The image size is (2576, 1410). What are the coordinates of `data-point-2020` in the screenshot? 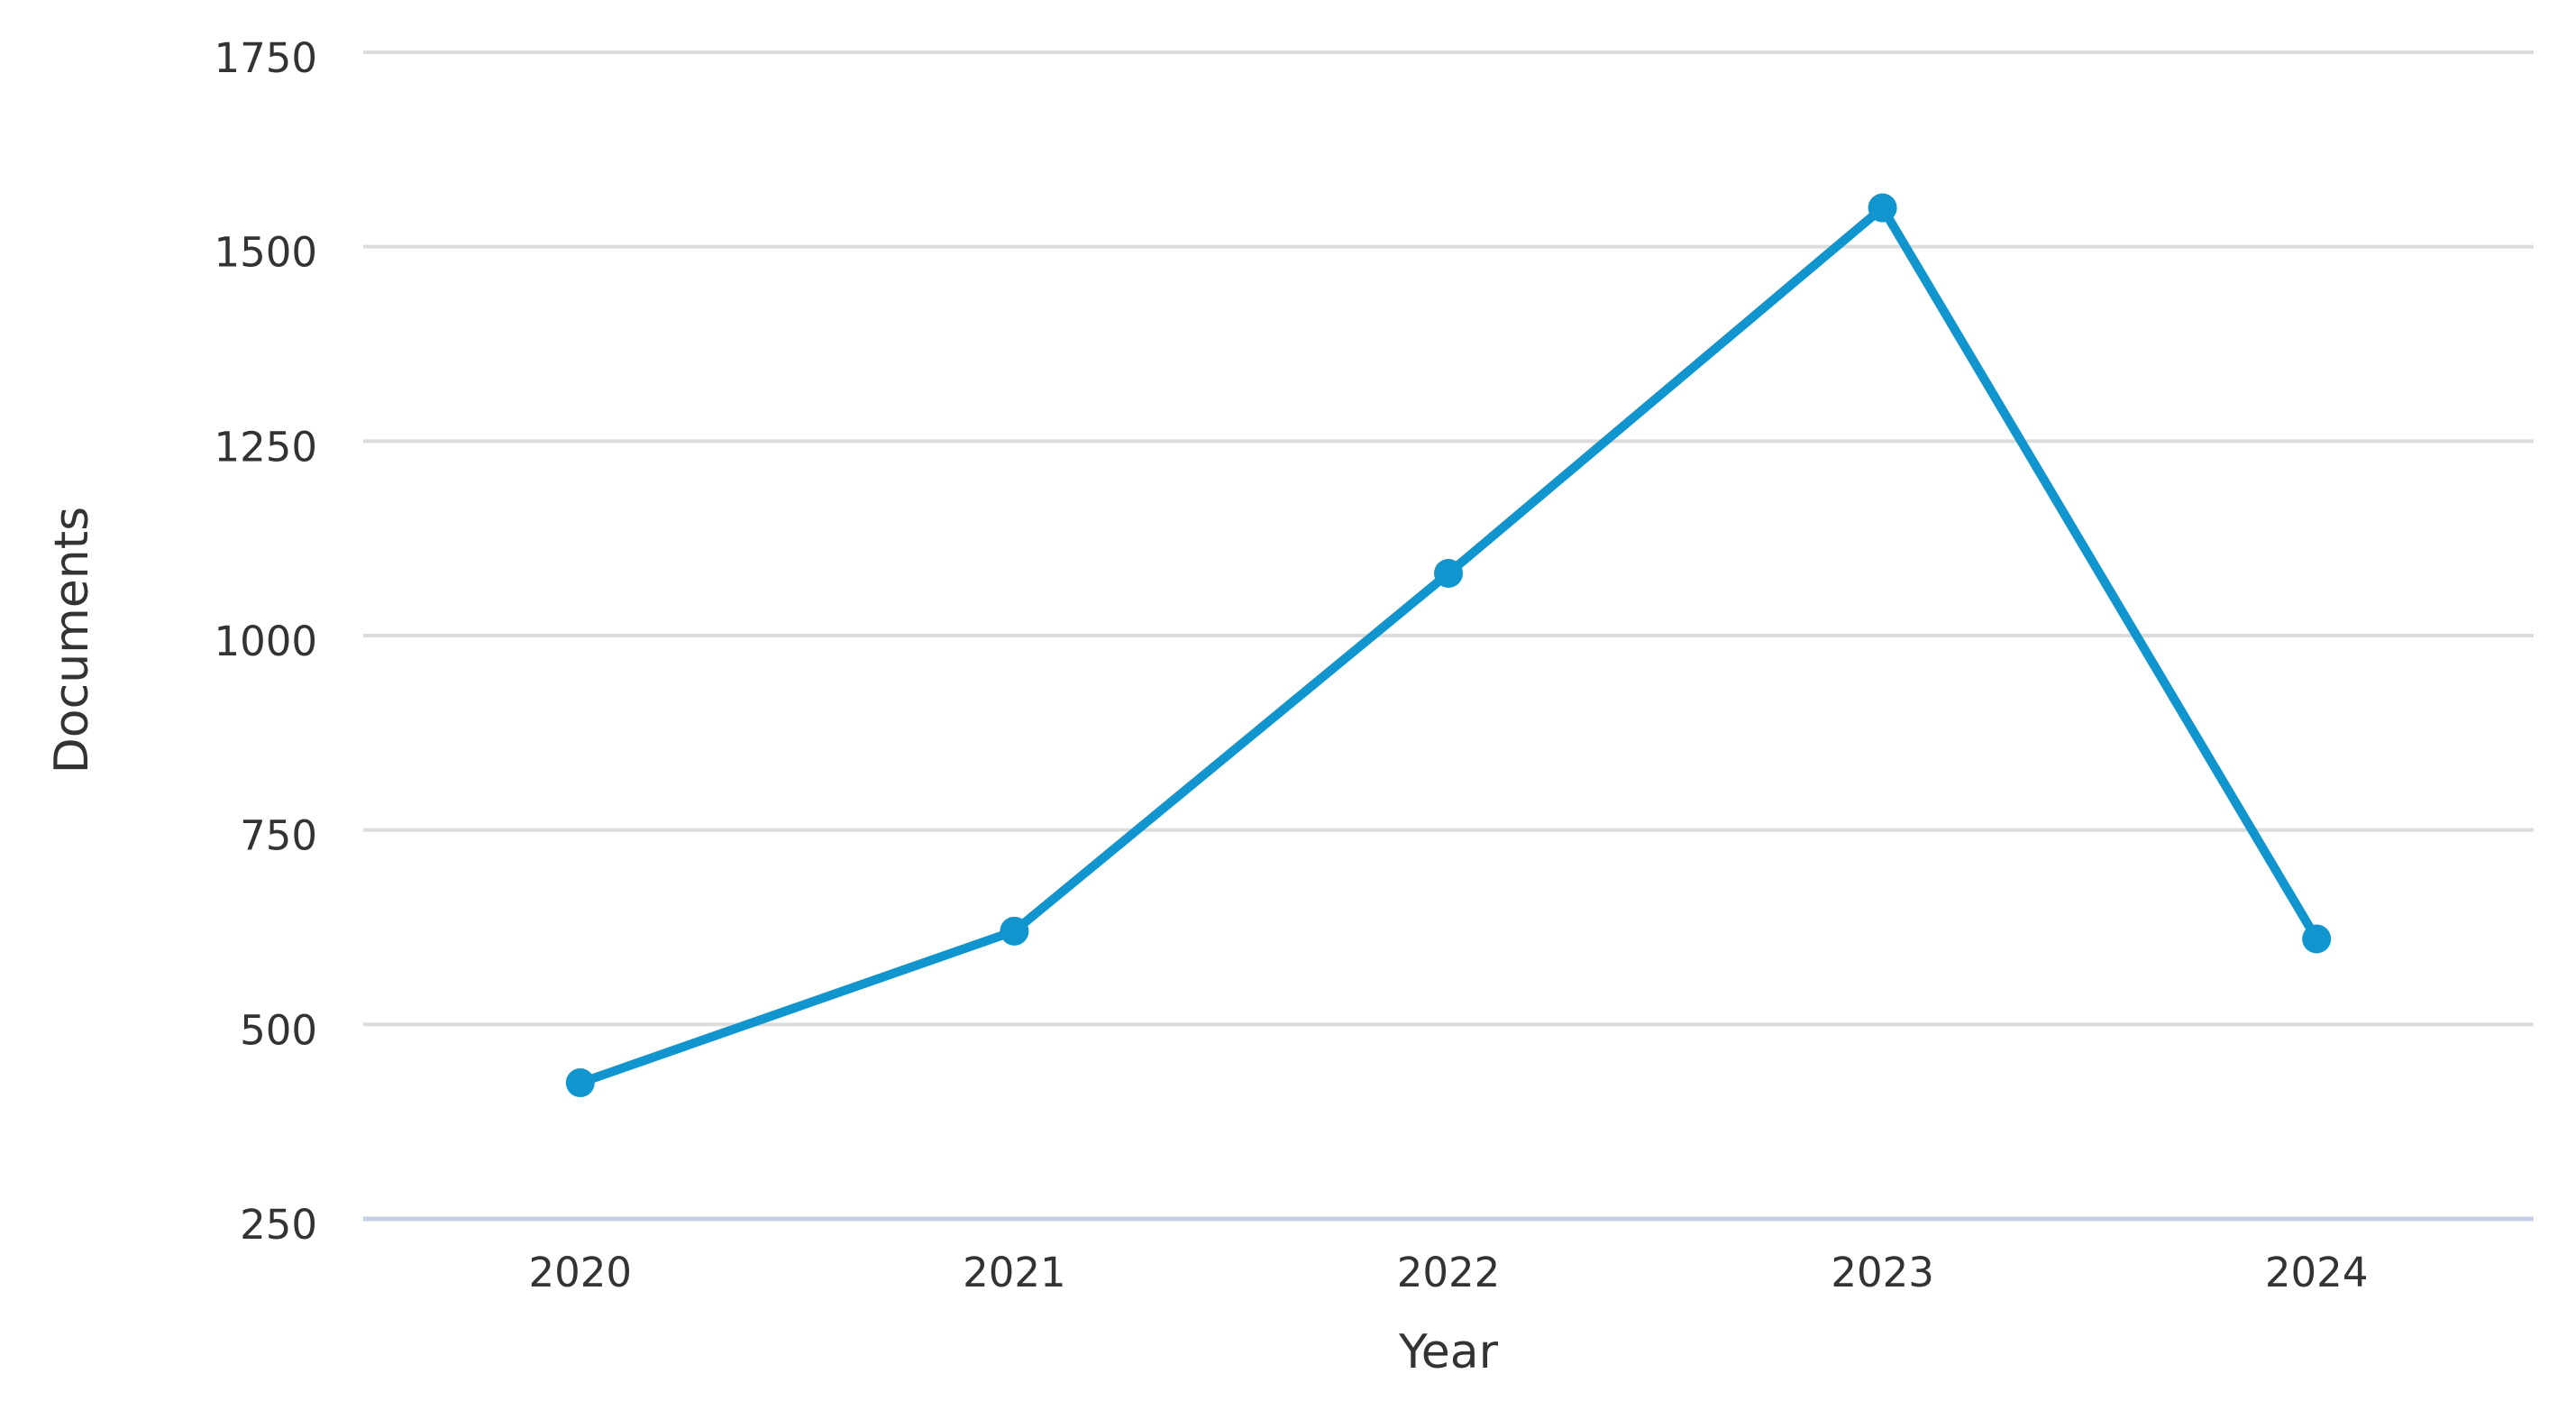 It's located at (580, 1083).